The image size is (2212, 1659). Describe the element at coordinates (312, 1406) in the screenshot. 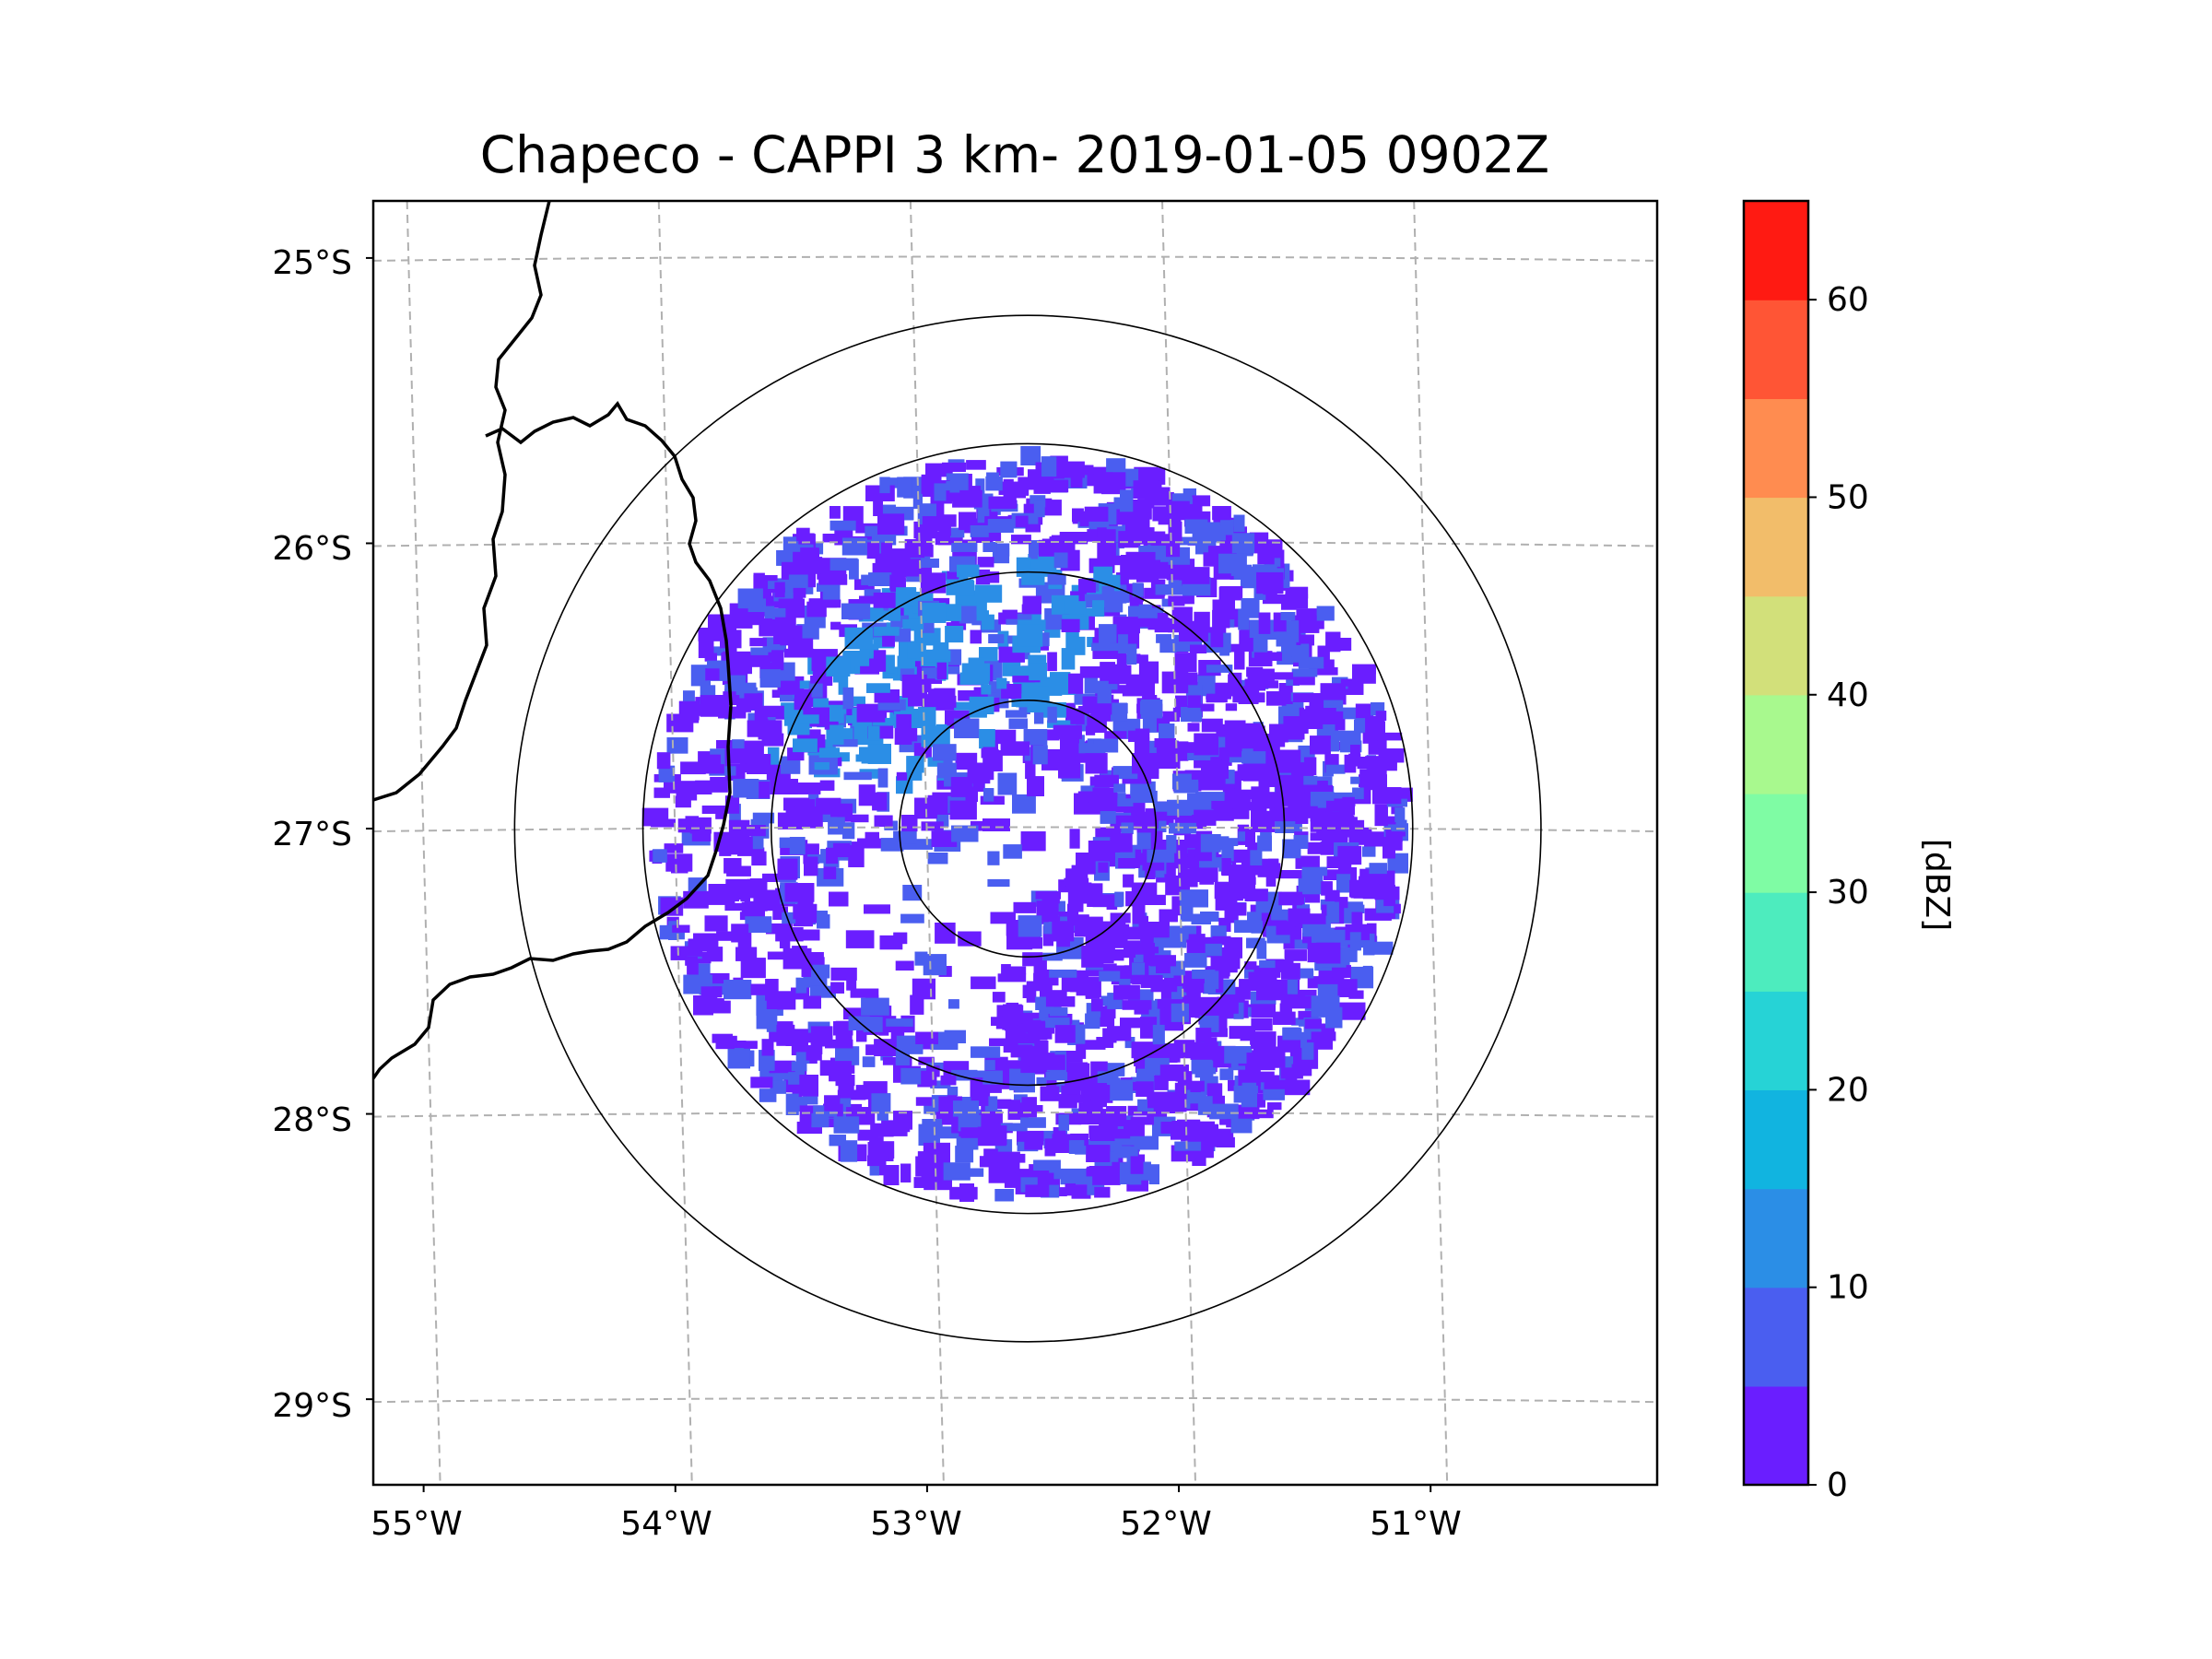

I see `lat-tick-label: 29°S` at that location.